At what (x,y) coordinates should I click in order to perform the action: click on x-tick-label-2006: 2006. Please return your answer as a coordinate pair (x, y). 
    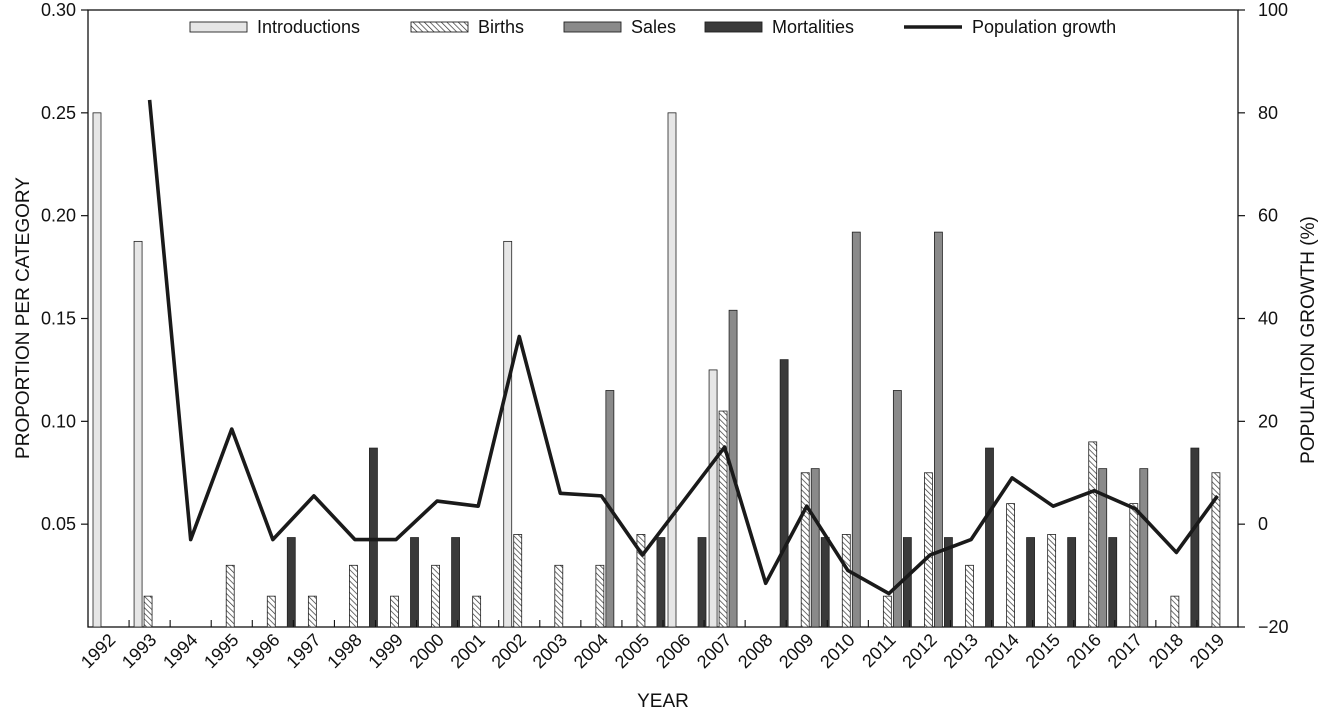
    Looking at the image, I should click on (673, 651).